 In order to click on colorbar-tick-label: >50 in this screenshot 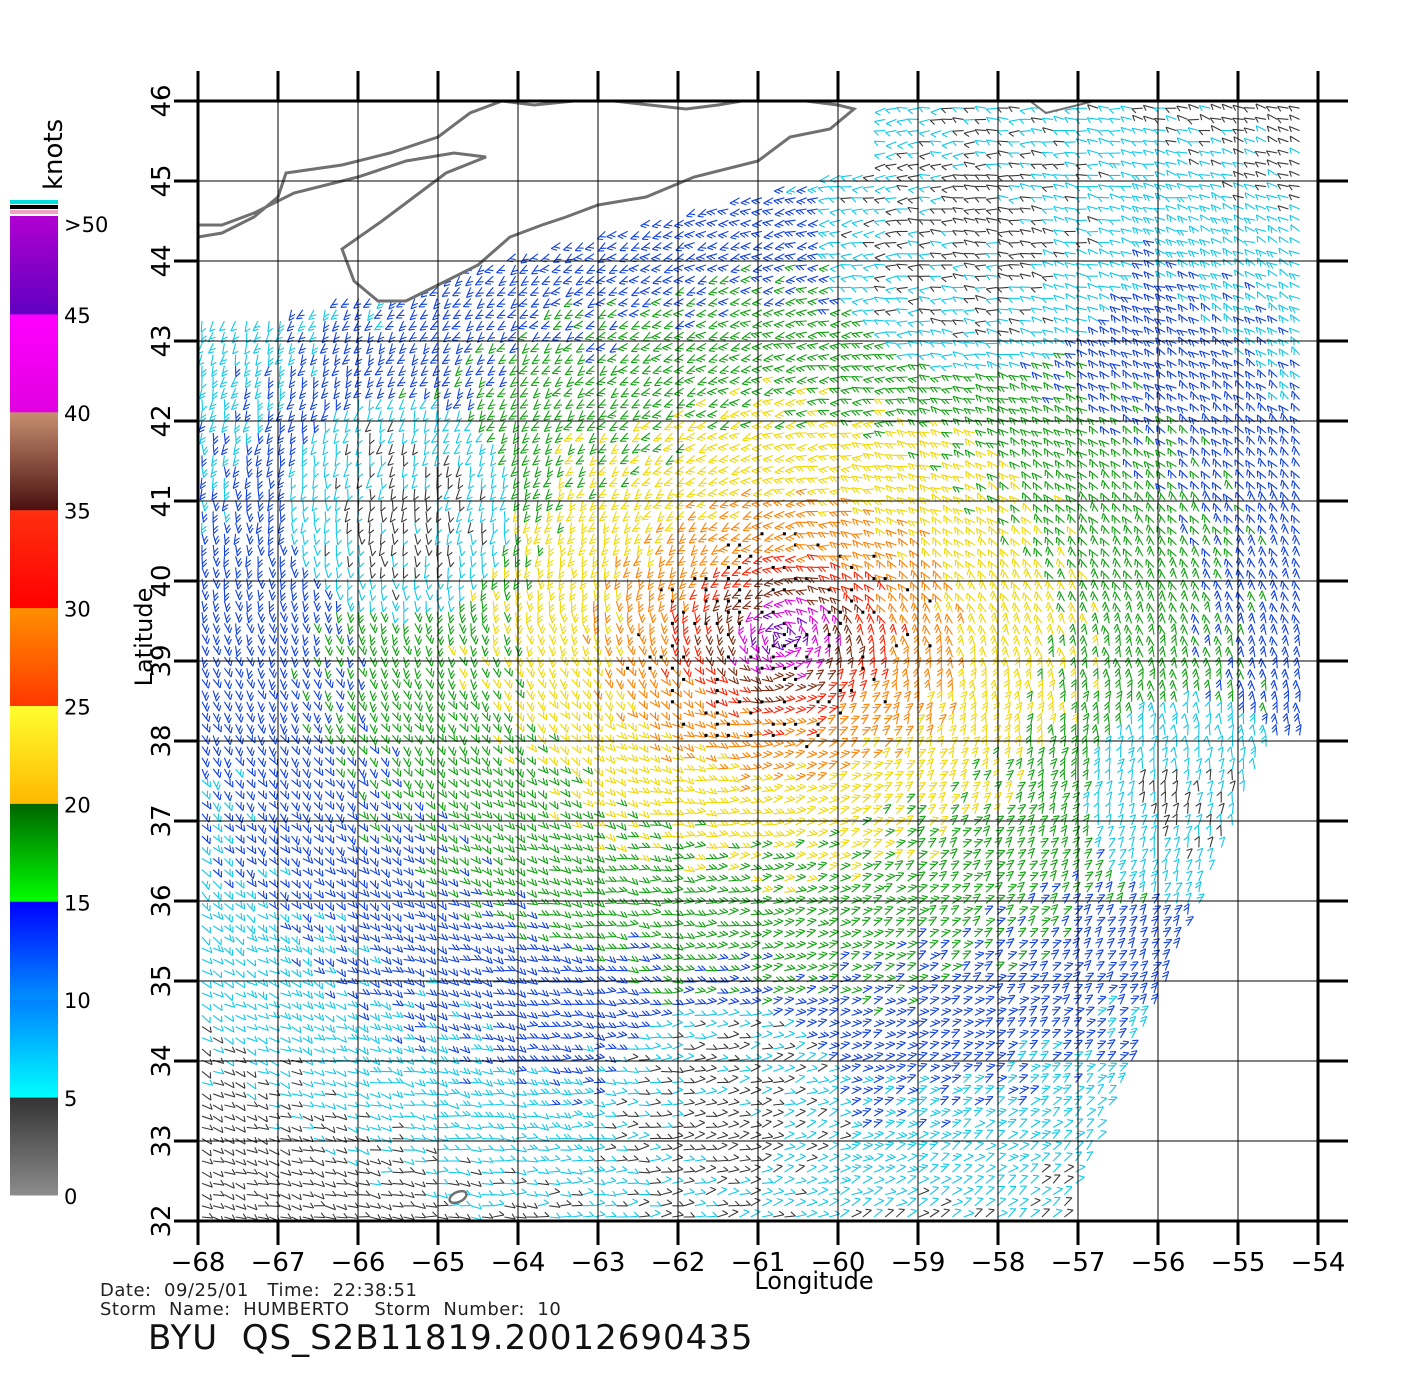, I will do `click(86, 225)`.